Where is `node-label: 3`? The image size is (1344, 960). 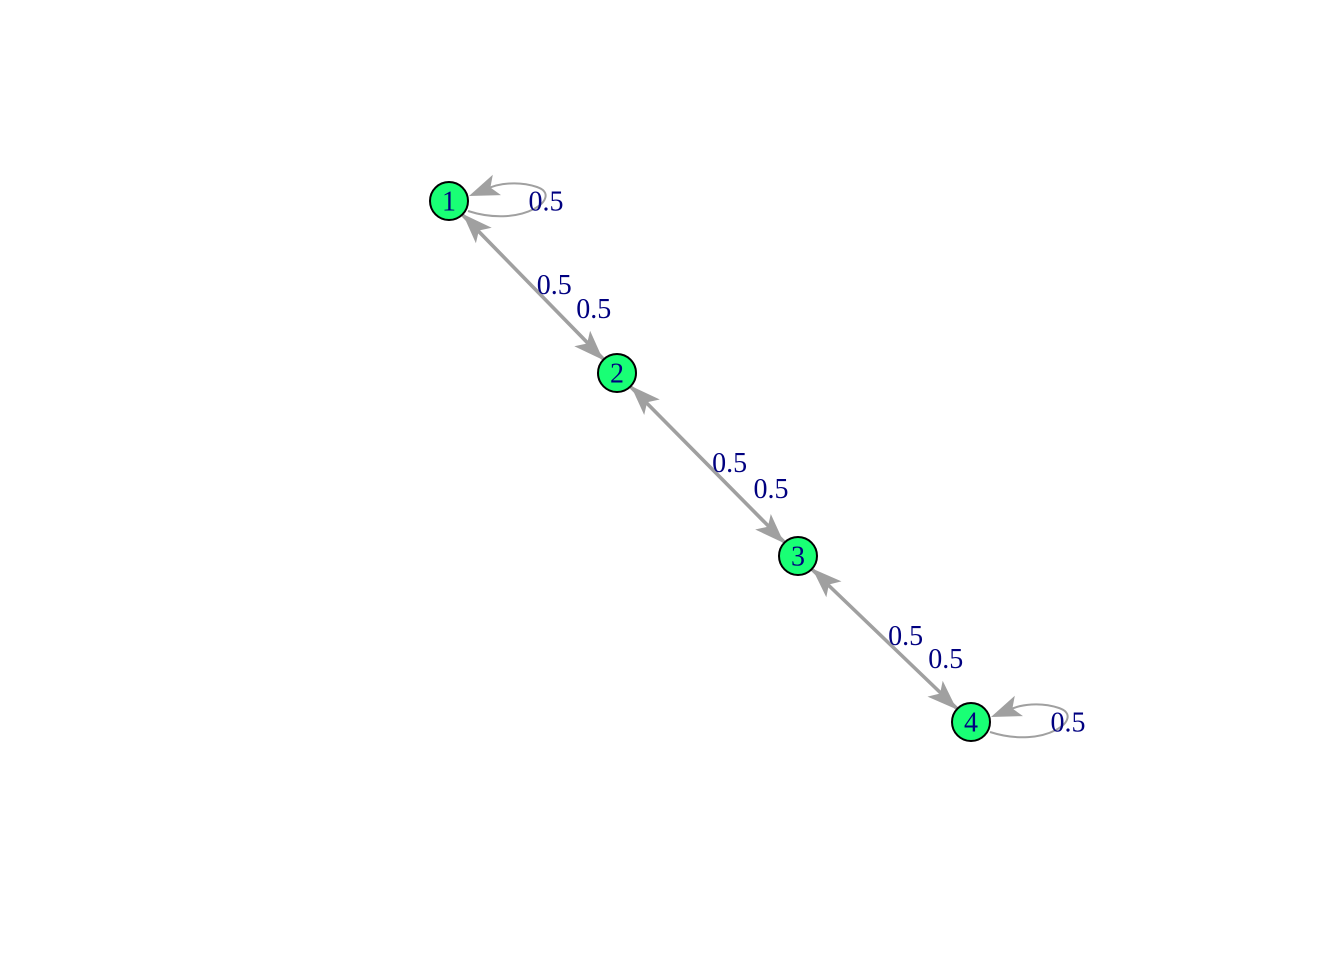
node-label: 3 is located at coordinates (798, 557).